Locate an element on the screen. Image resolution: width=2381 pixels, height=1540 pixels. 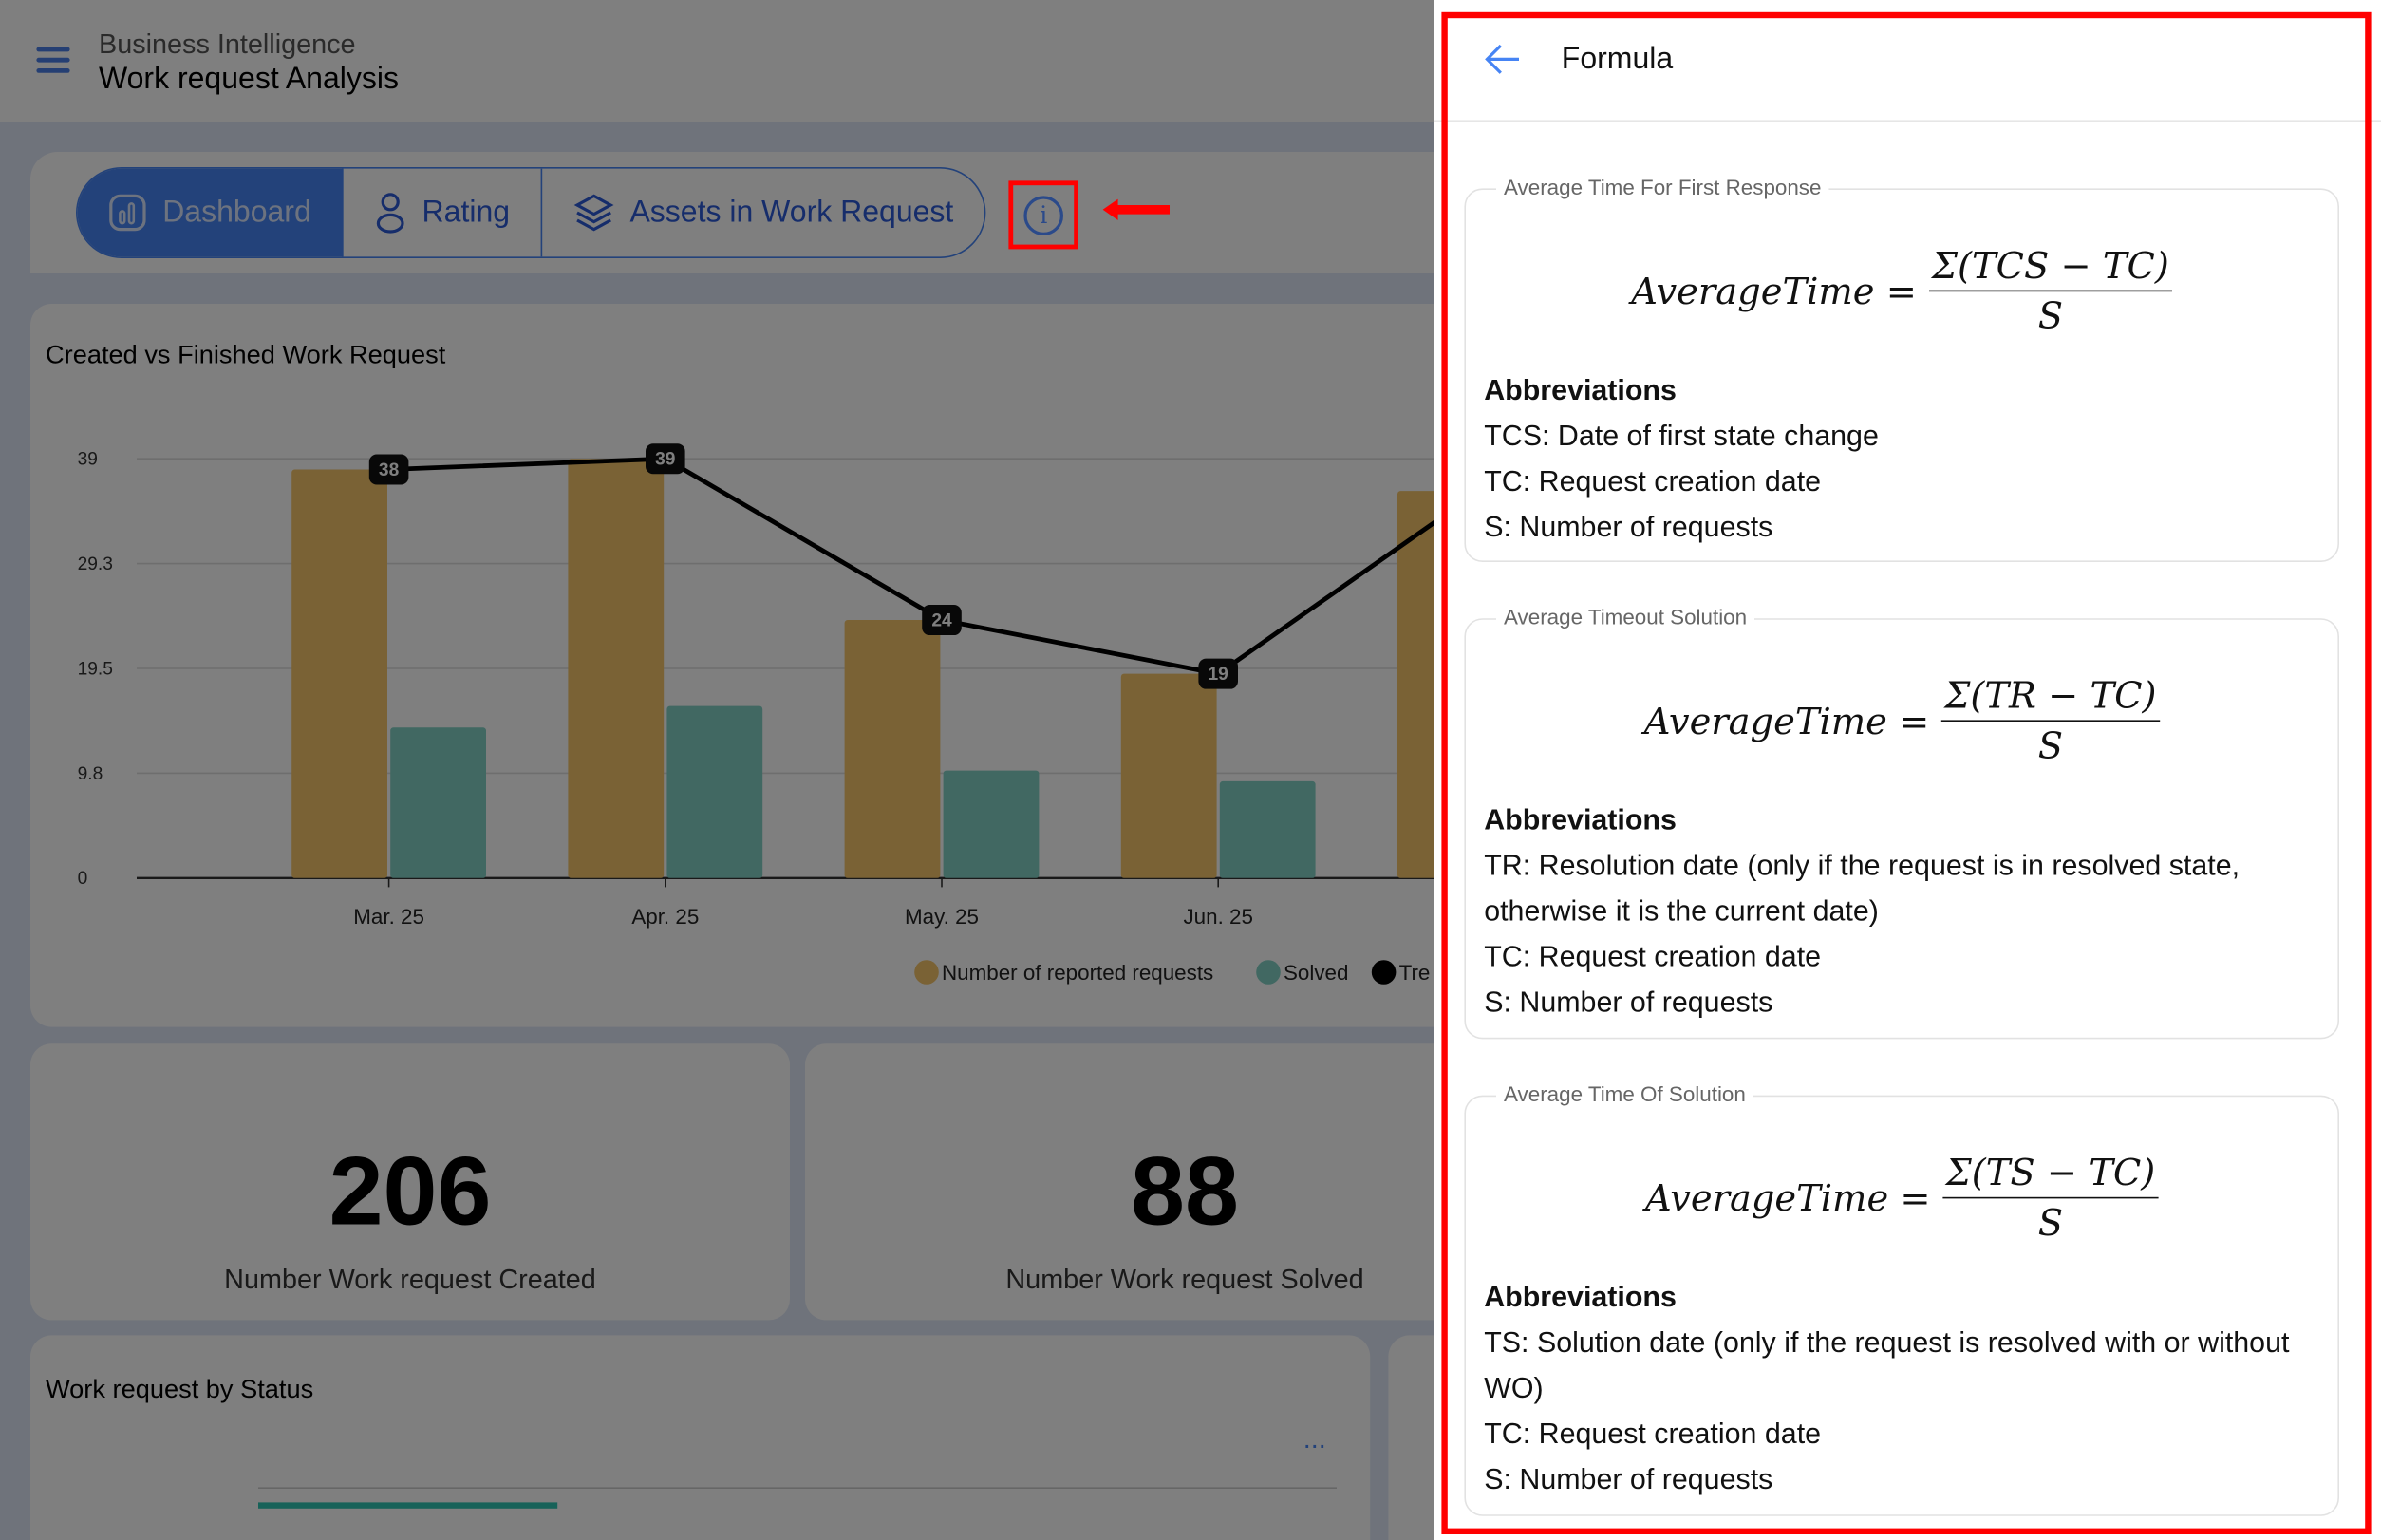
panel-header: Formula is located at coordinates (1907, 61).